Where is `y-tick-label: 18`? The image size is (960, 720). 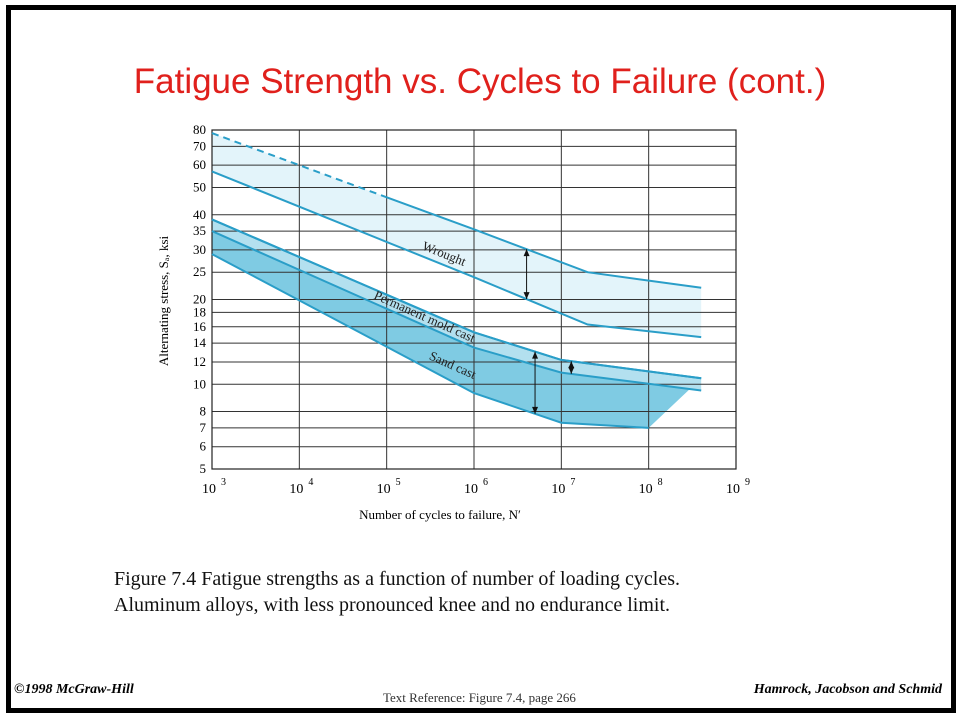
y-tick-label: 18 is located at coordinates (199, 311).